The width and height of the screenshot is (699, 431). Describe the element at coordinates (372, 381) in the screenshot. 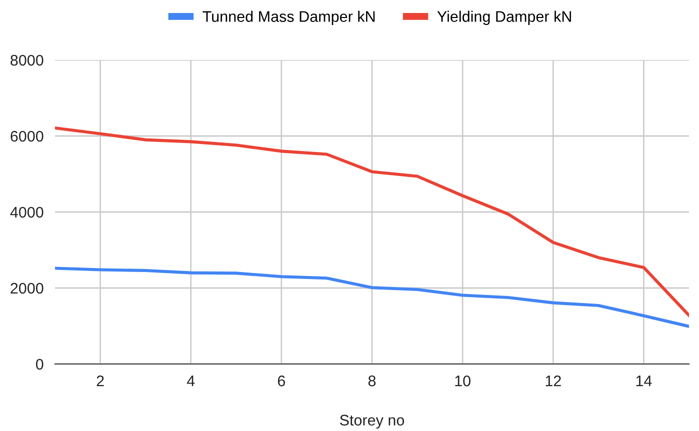

I see `x-tick-label: 8` at that location.